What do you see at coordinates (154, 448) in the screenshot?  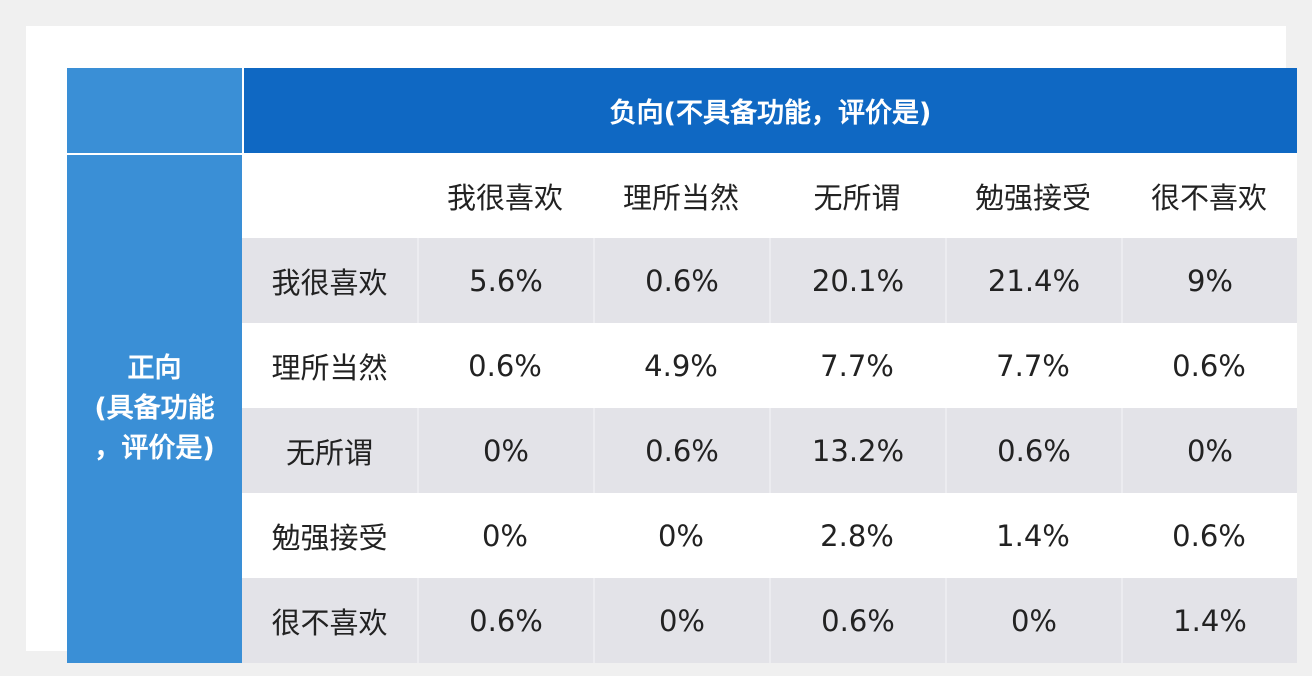 I see `positive-header-line-3: ，评价是)` at bounding box center [154, 448].